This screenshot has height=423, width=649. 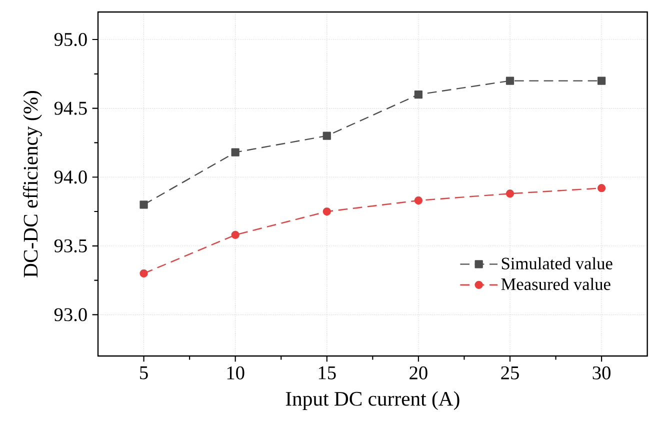 What do you see at coordinates (70, 108) in the screenshot?
I see `y-tick-label: 94.5` at bounding box center [70, 108].